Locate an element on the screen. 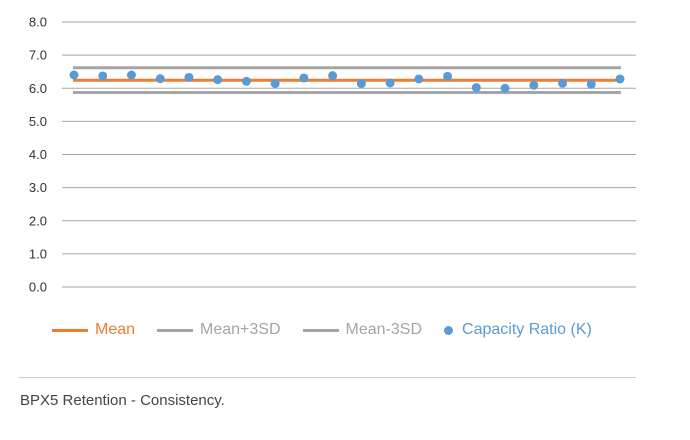 This screenshot has width=690, height=440. legend-item-mean: Mean is located at coordinates (93, 330).